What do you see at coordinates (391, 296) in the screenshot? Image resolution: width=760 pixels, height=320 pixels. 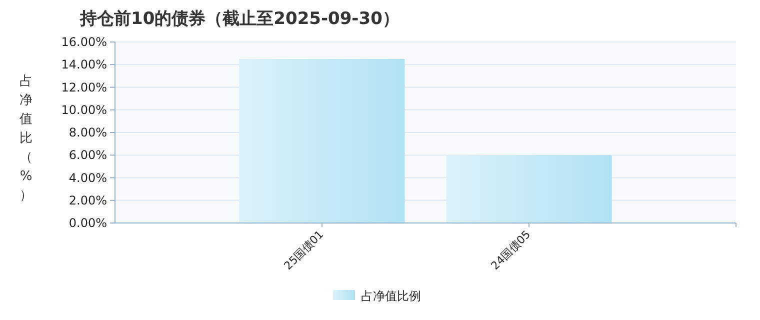 I see `legend-label: 占净值比例` at bounding box center [391, 296].